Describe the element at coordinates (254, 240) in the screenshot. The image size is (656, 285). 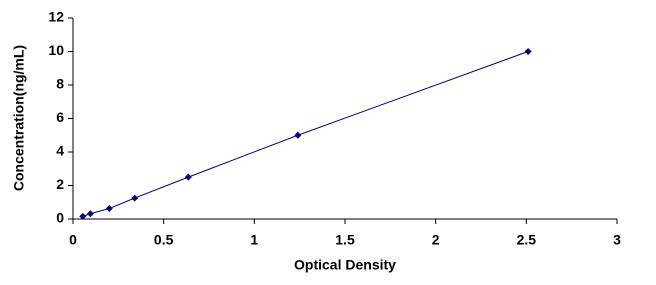
I see `x-tick-label: 1` at that location.